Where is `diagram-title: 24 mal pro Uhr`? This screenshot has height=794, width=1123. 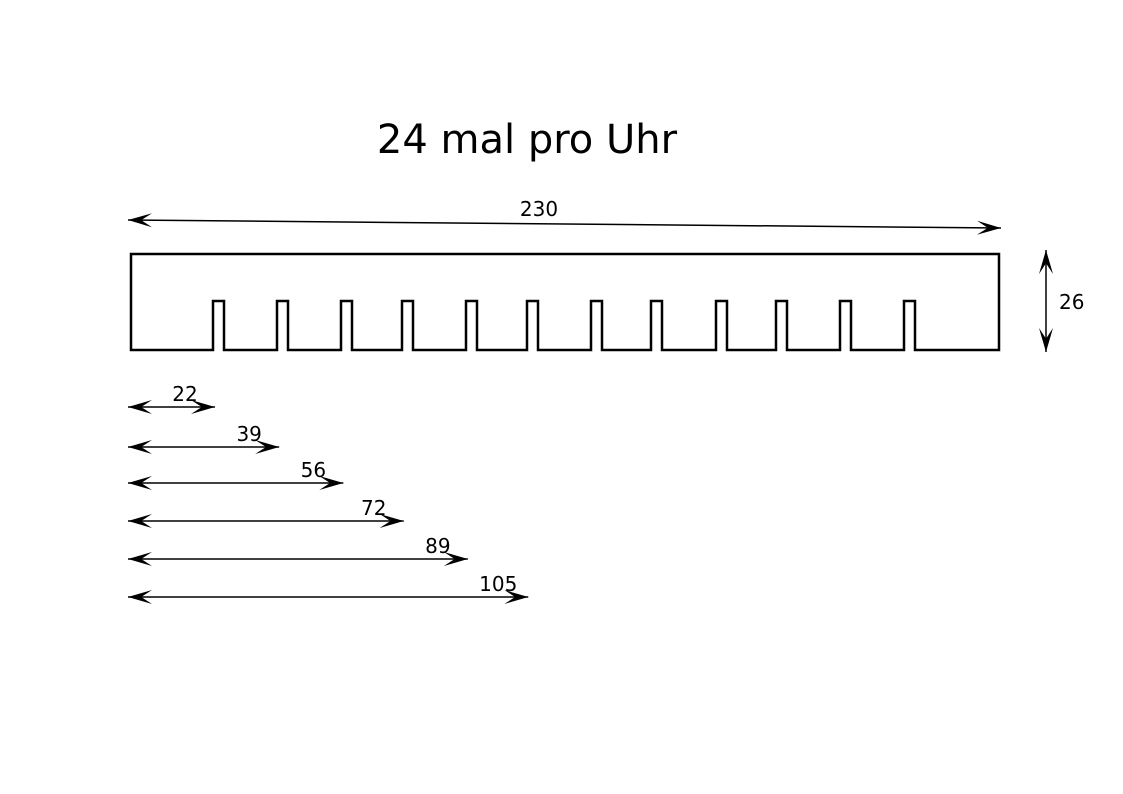
diagram-title: 24 mal pro Uhr is located at coordinates (527, 140).